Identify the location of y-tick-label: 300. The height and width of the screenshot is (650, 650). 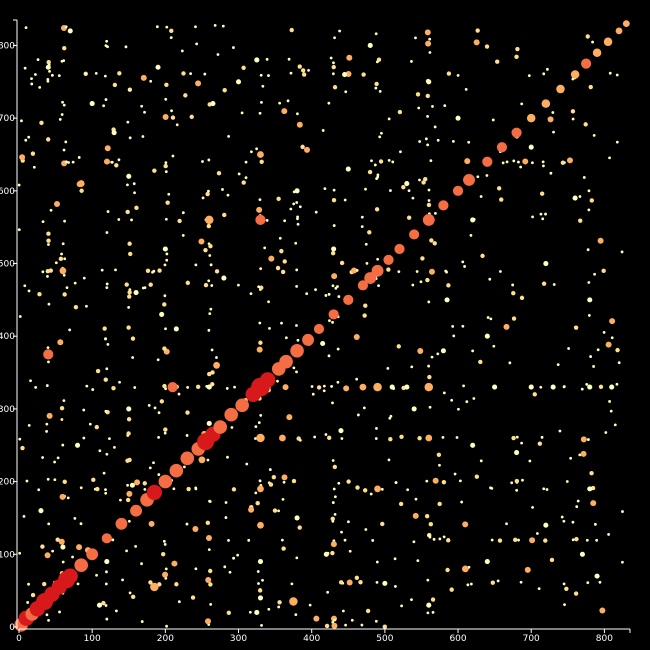
(7, 410).